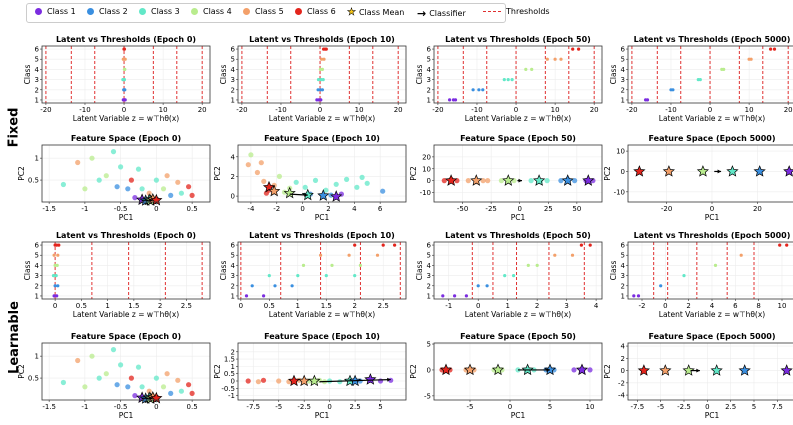 The image size is (793, 425). Describe the element at coordinates (757, 209) in the screenshot. I see `x-tick-label: 20` at that location.